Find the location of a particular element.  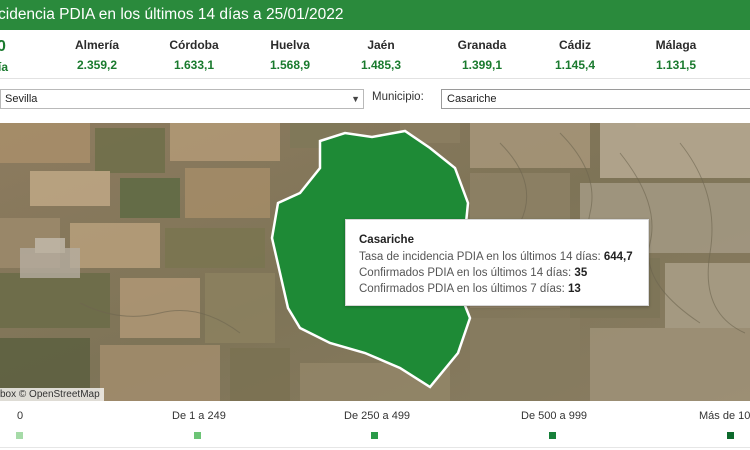

map-town is located at coordinates (50, 258).